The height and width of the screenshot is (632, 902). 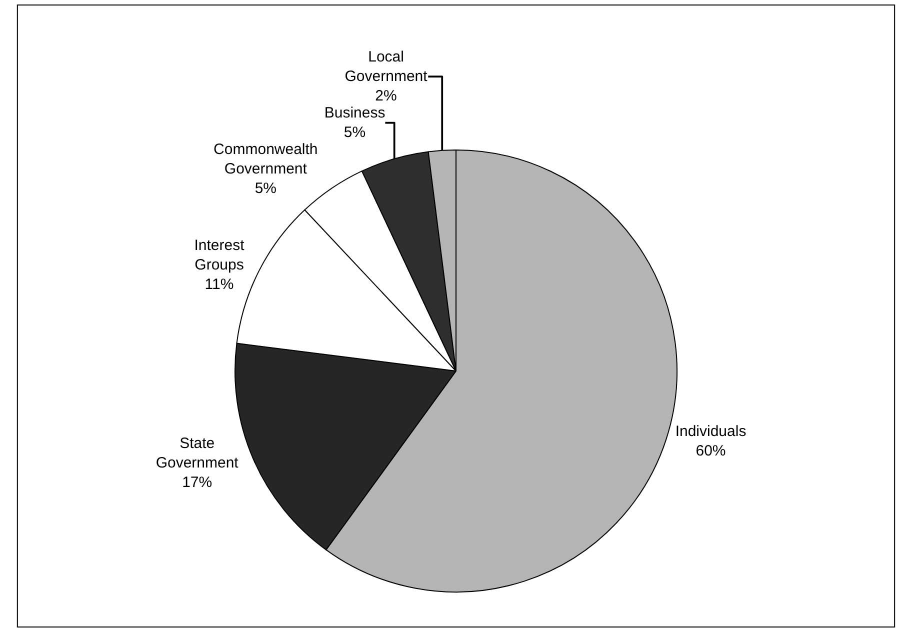 I want to click on data-label: 2%, so click(x=386, y=96).